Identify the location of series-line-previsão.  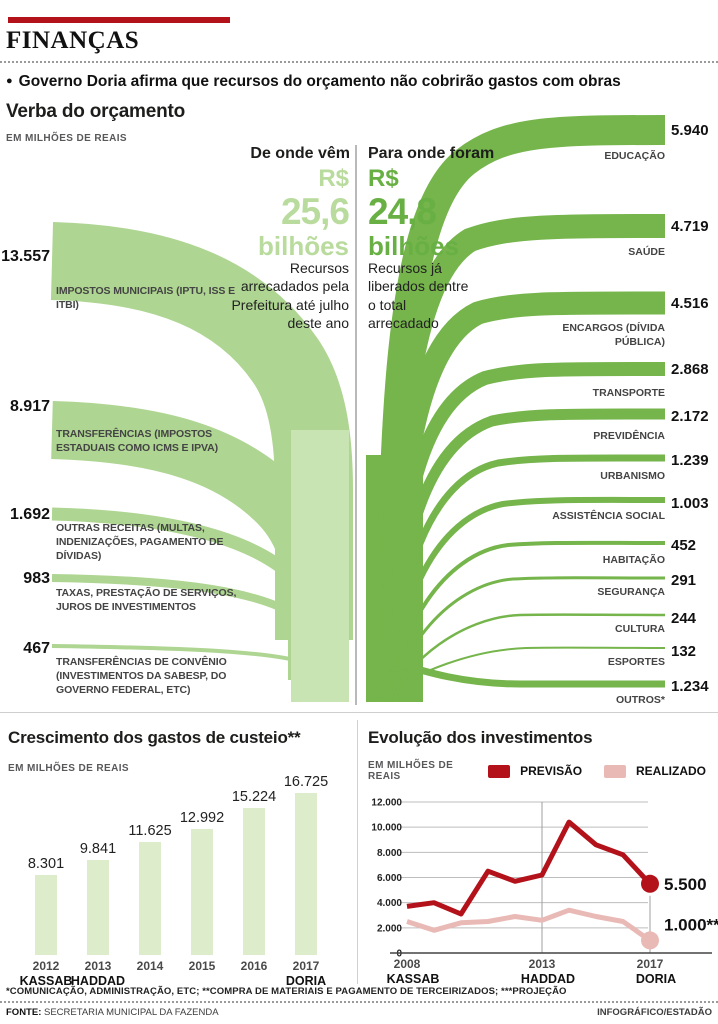
(529, 868).